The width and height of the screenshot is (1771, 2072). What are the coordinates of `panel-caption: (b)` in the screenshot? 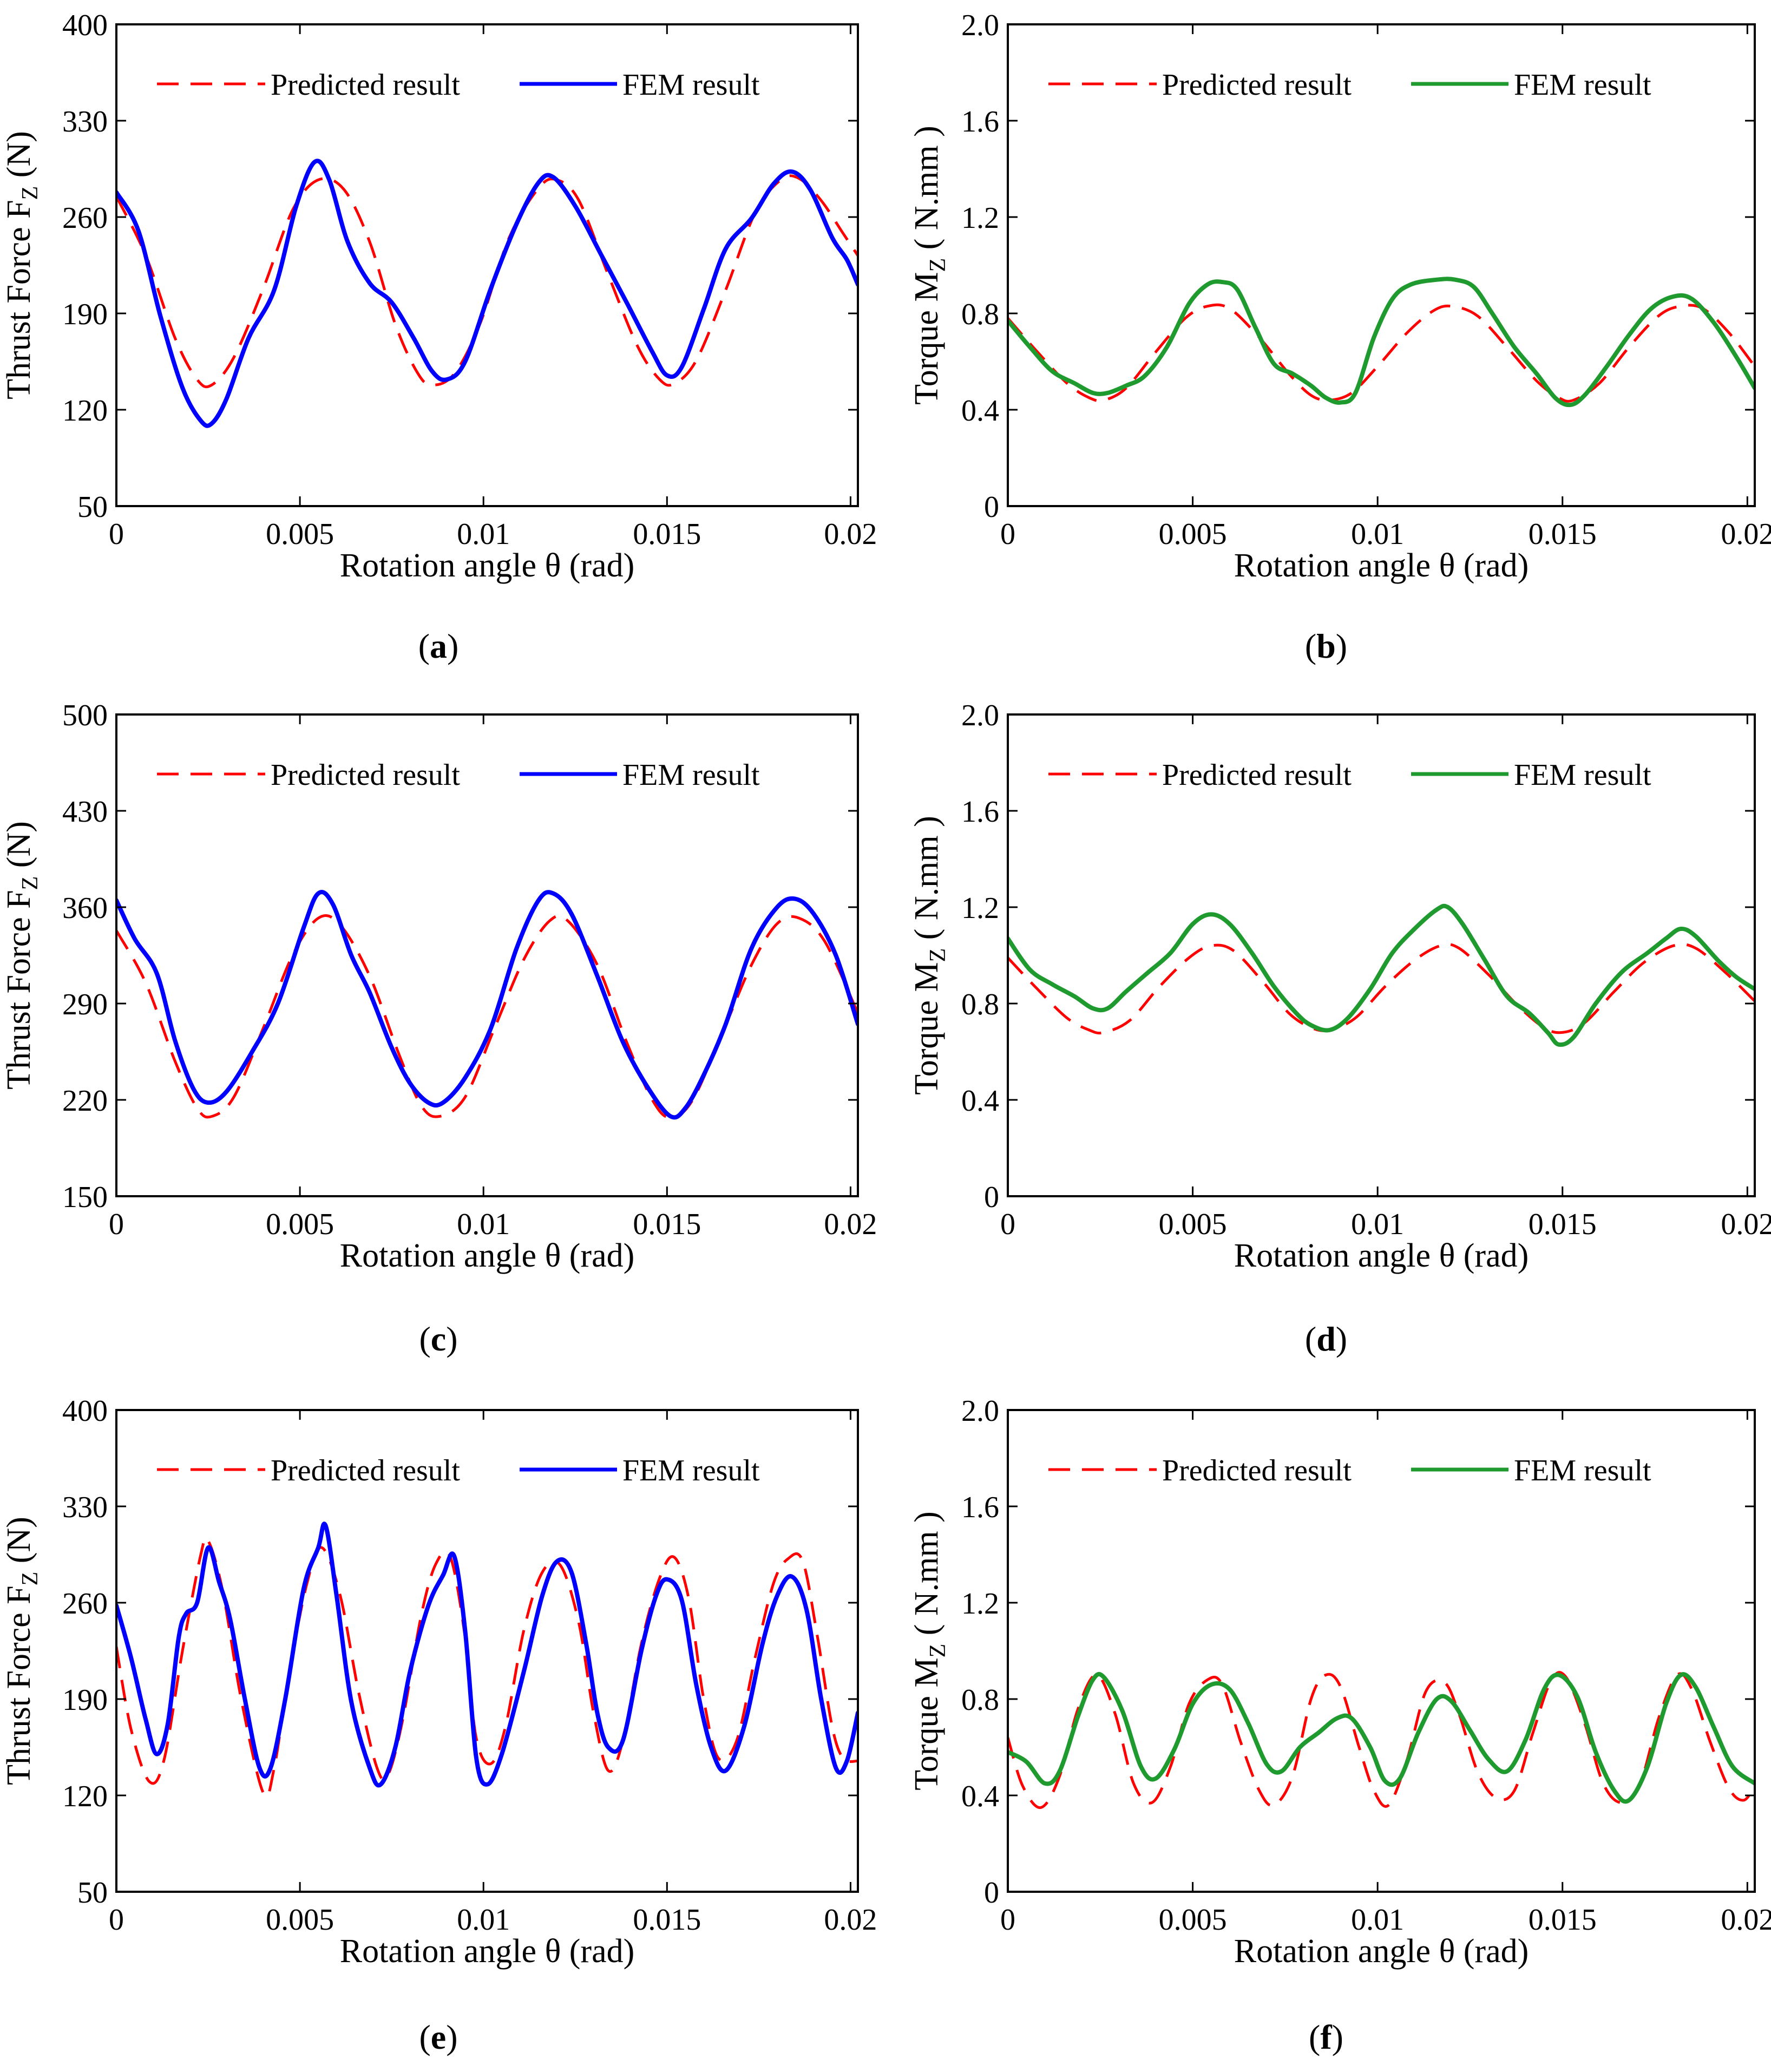 It's located at (1326, 646).